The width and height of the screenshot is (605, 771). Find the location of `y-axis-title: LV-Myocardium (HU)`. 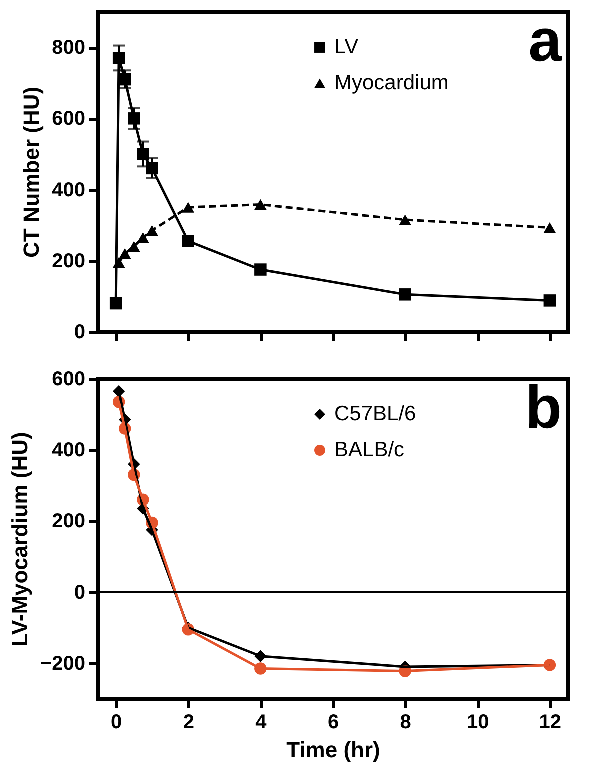

y-axis-title: LV-Myocardium (HU) is located at coordinates (19, 539).